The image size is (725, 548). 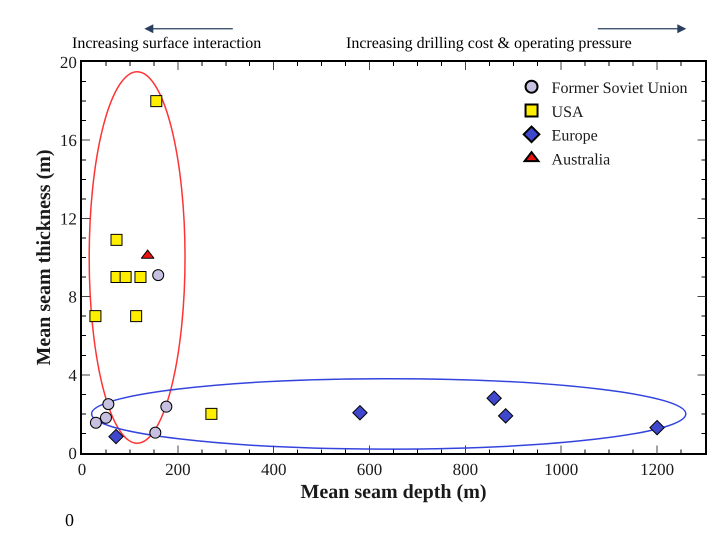 What do you see at coordinates (73, 375) in the screenshot?
I see `y-tick-label: 4` at bounding box center [73, 375].